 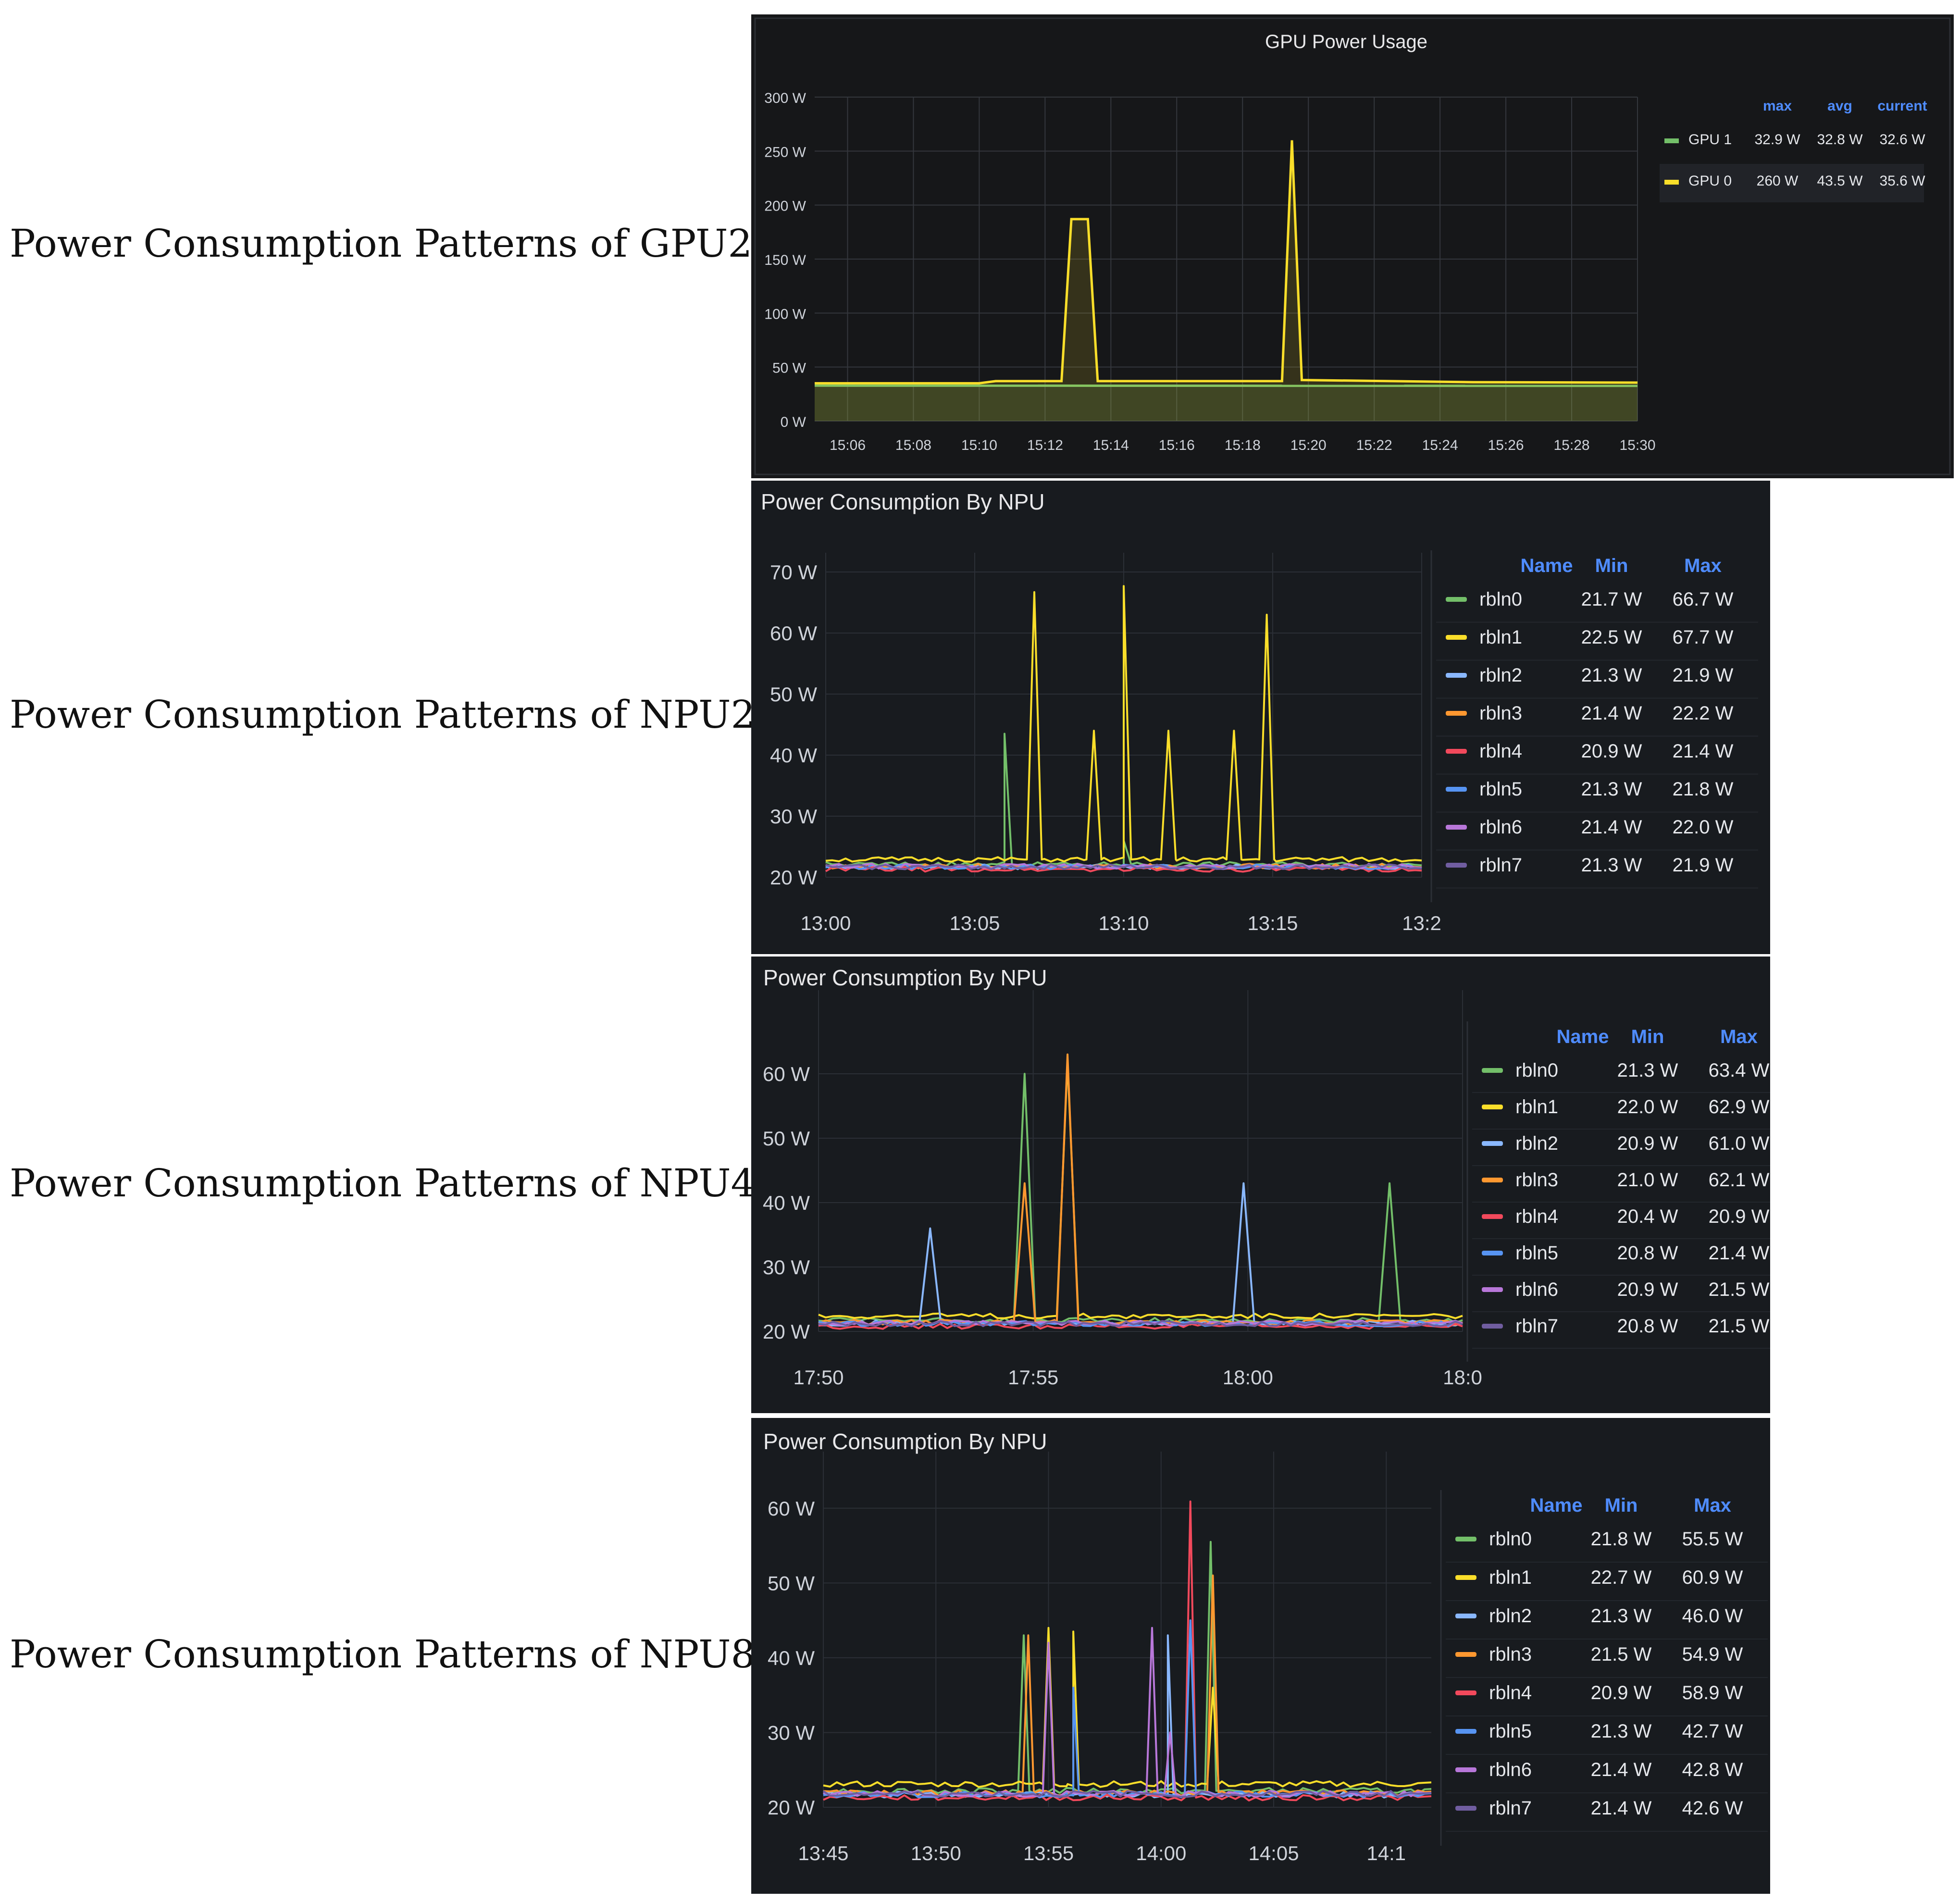 I want to click on legend-max: 46.0 W, so click(x=1712, y=1616).